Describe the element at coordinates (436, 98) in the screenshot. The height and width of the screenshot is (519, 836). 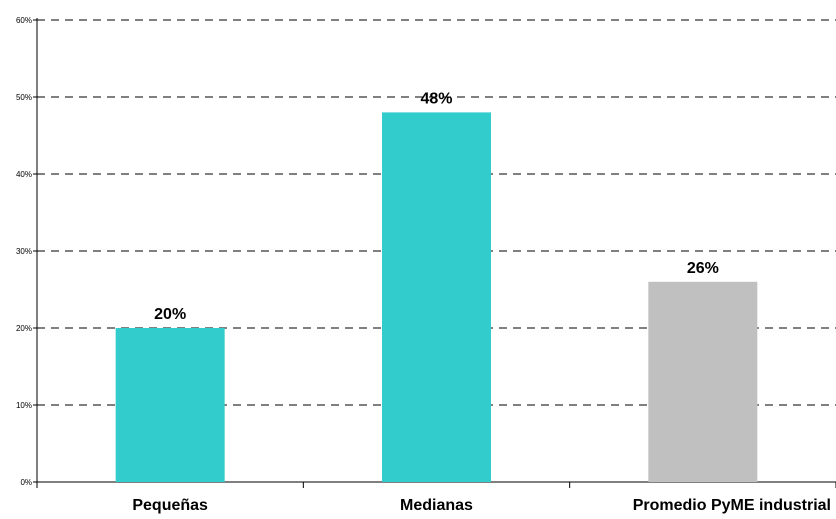
I see `data-label: 48%` at that location.